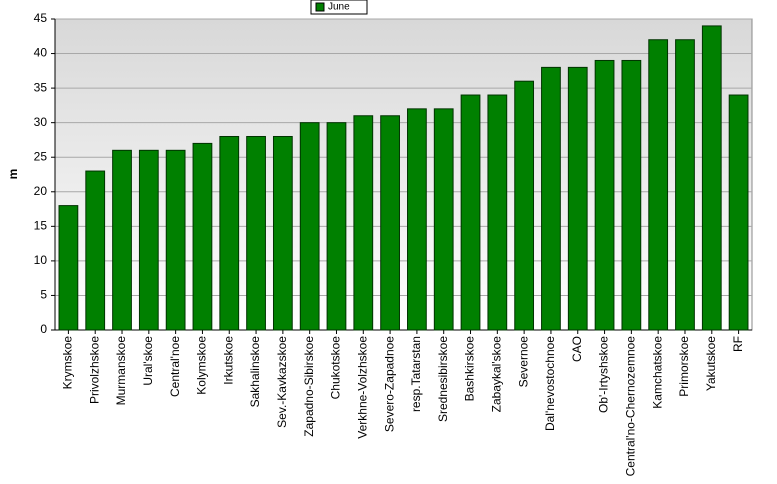 This screenshot has height=484, width=777. I want to click on legend-box, so click(339, 7).